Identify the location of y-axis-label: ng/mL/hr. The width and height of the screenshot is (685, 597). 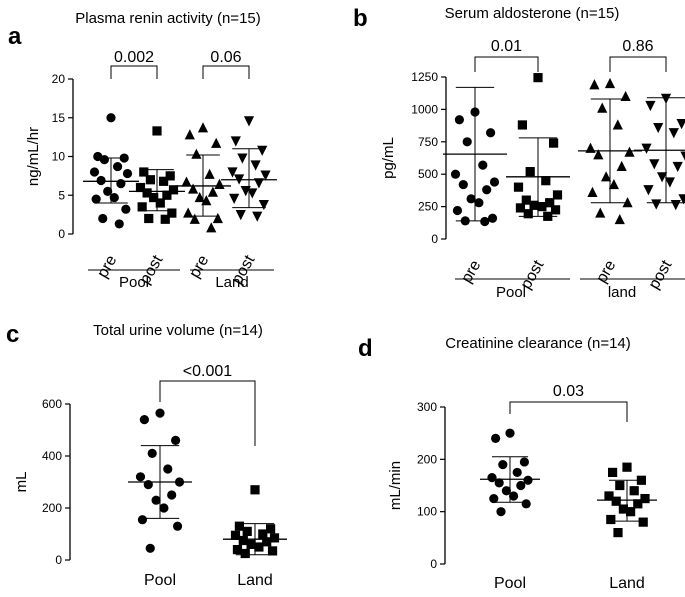
(33, 156).